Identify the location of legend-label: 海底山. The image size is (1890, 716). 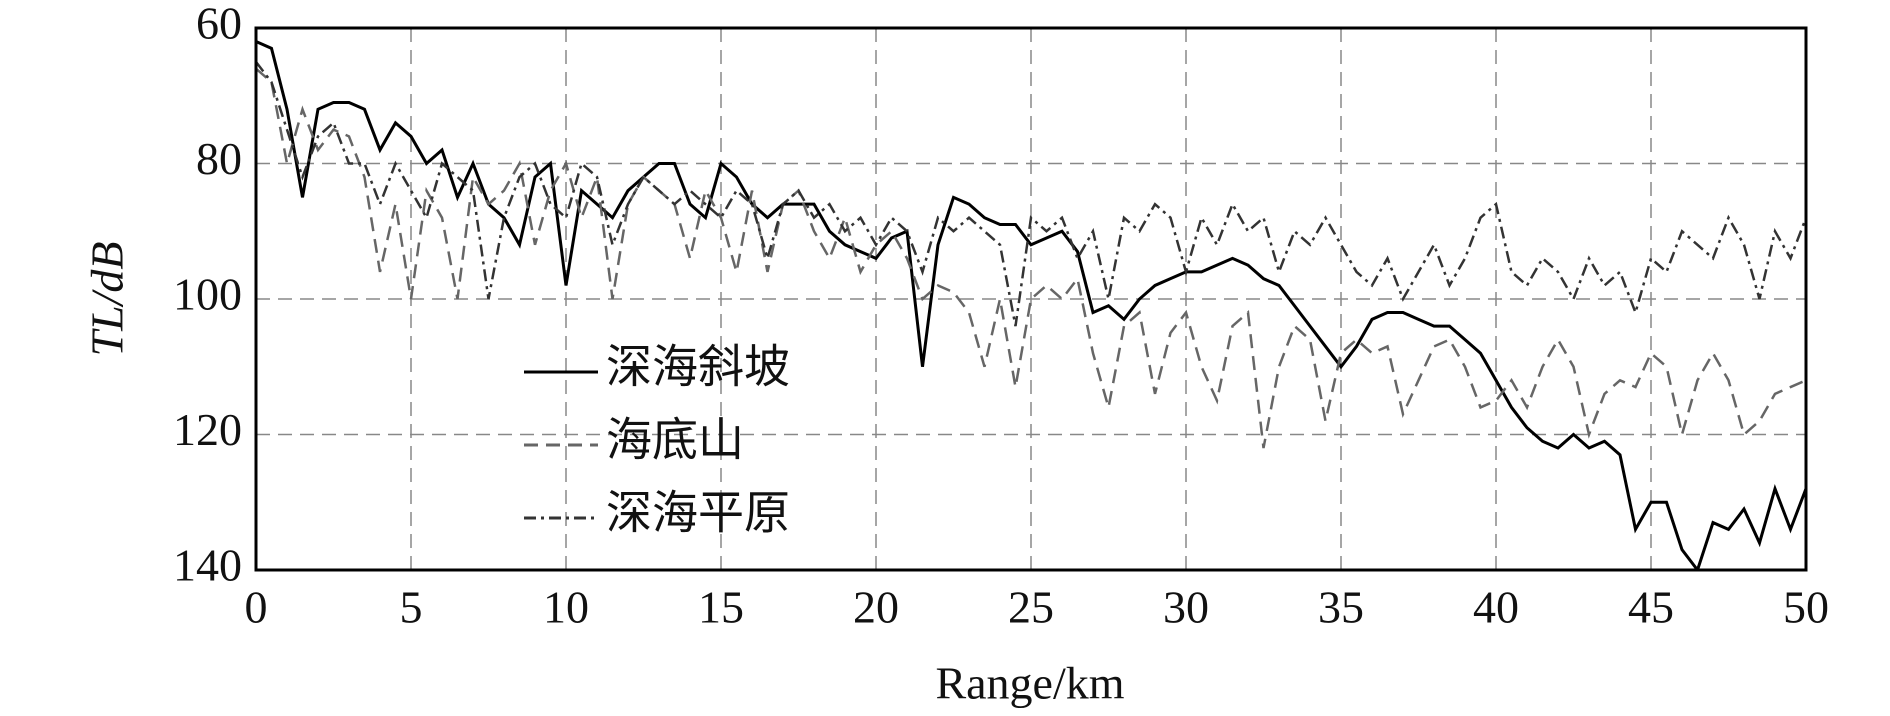
(675, 440).